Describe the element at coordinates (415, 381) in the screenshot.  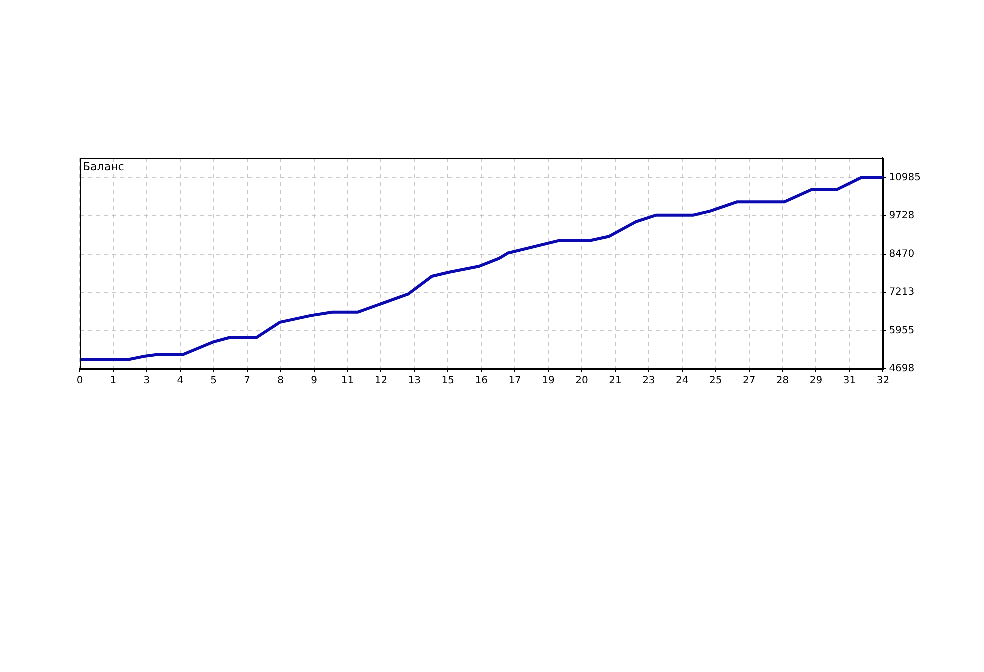
I see `x-tick-label: 13` at that location.